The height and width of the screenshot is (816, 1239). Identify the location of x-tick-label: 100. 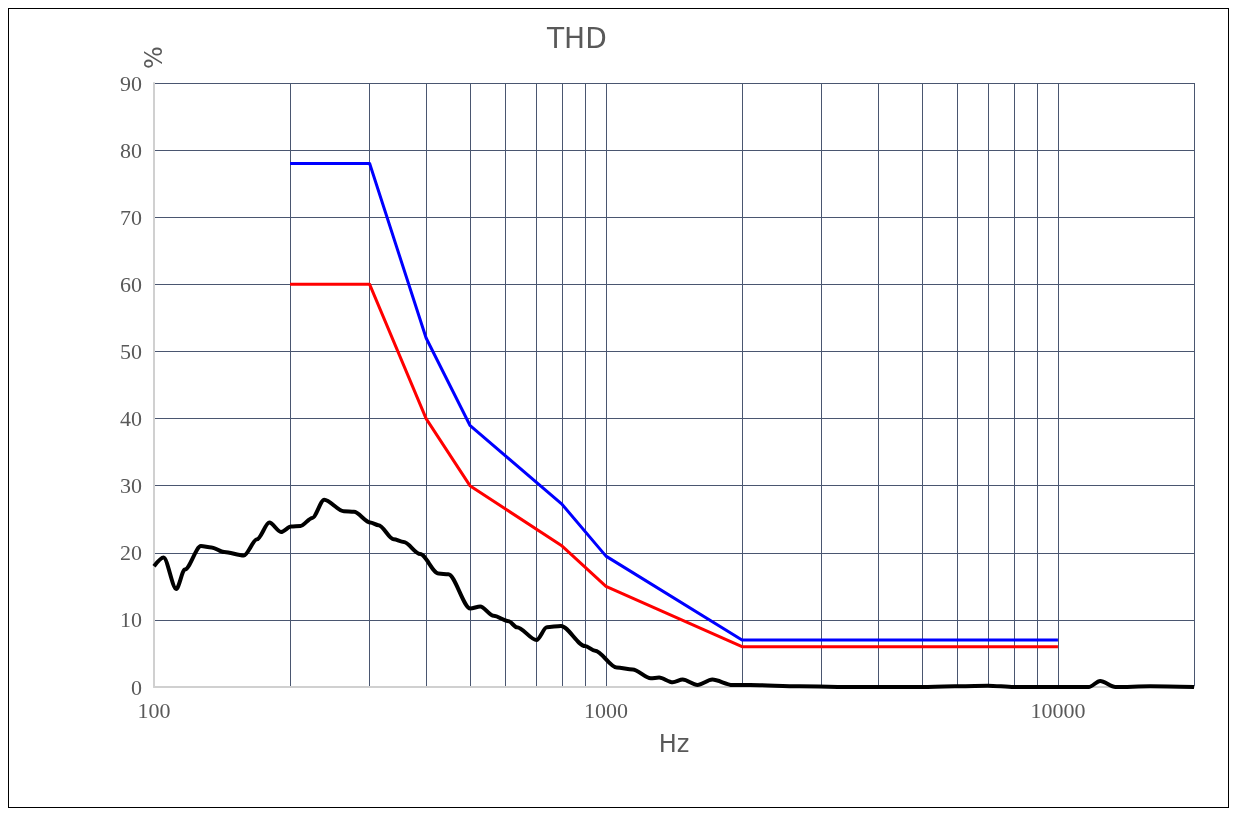
(154, 710).